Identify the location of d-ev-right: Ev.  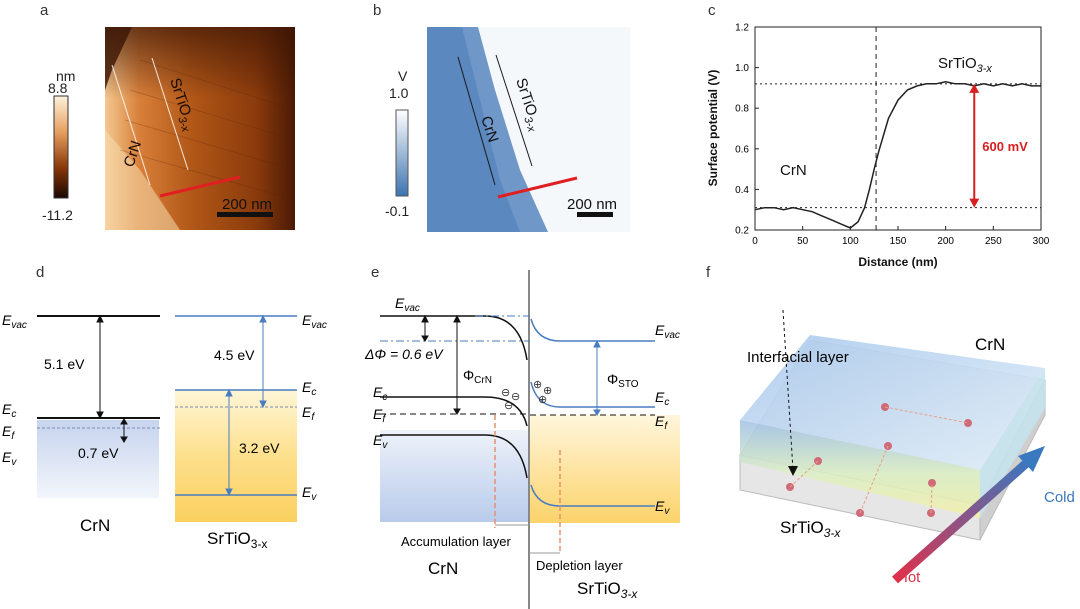
(309, 493).